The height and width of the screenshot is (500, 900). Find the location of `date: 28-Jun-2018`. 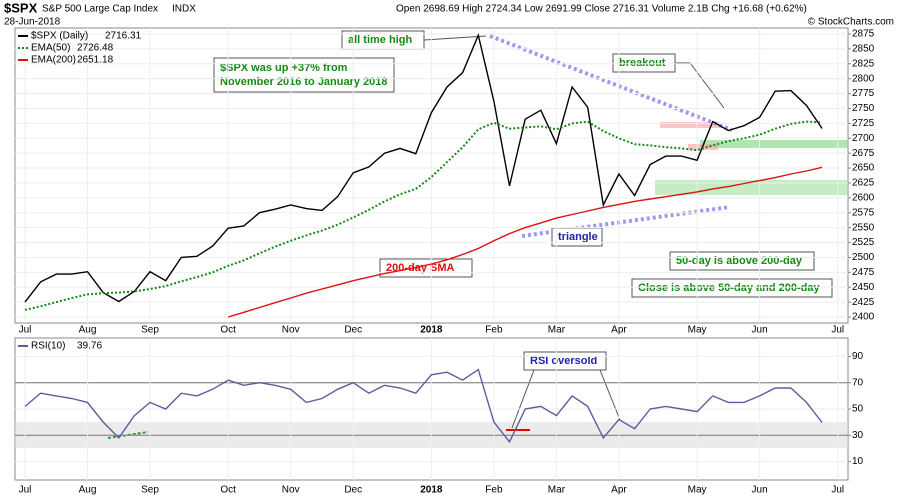

date: 28-Jun-2018 is located at coordinates (32, 22).